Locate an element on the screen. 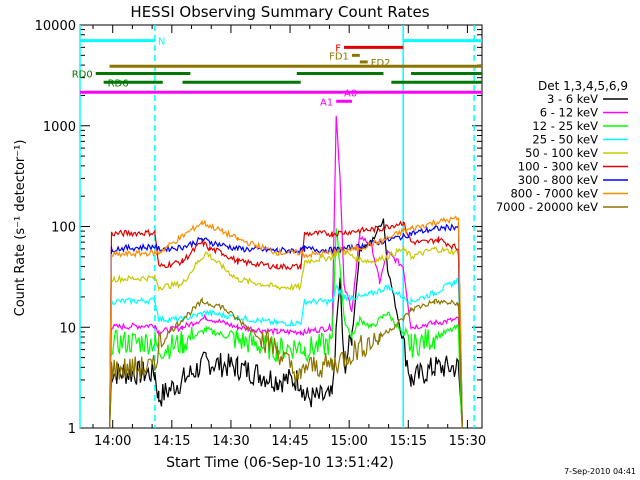 This screenshot has width=640, height=480. x-axis-label: Start Time (06-Sep-10 13:51:42) is located at coordinates (280, 463).